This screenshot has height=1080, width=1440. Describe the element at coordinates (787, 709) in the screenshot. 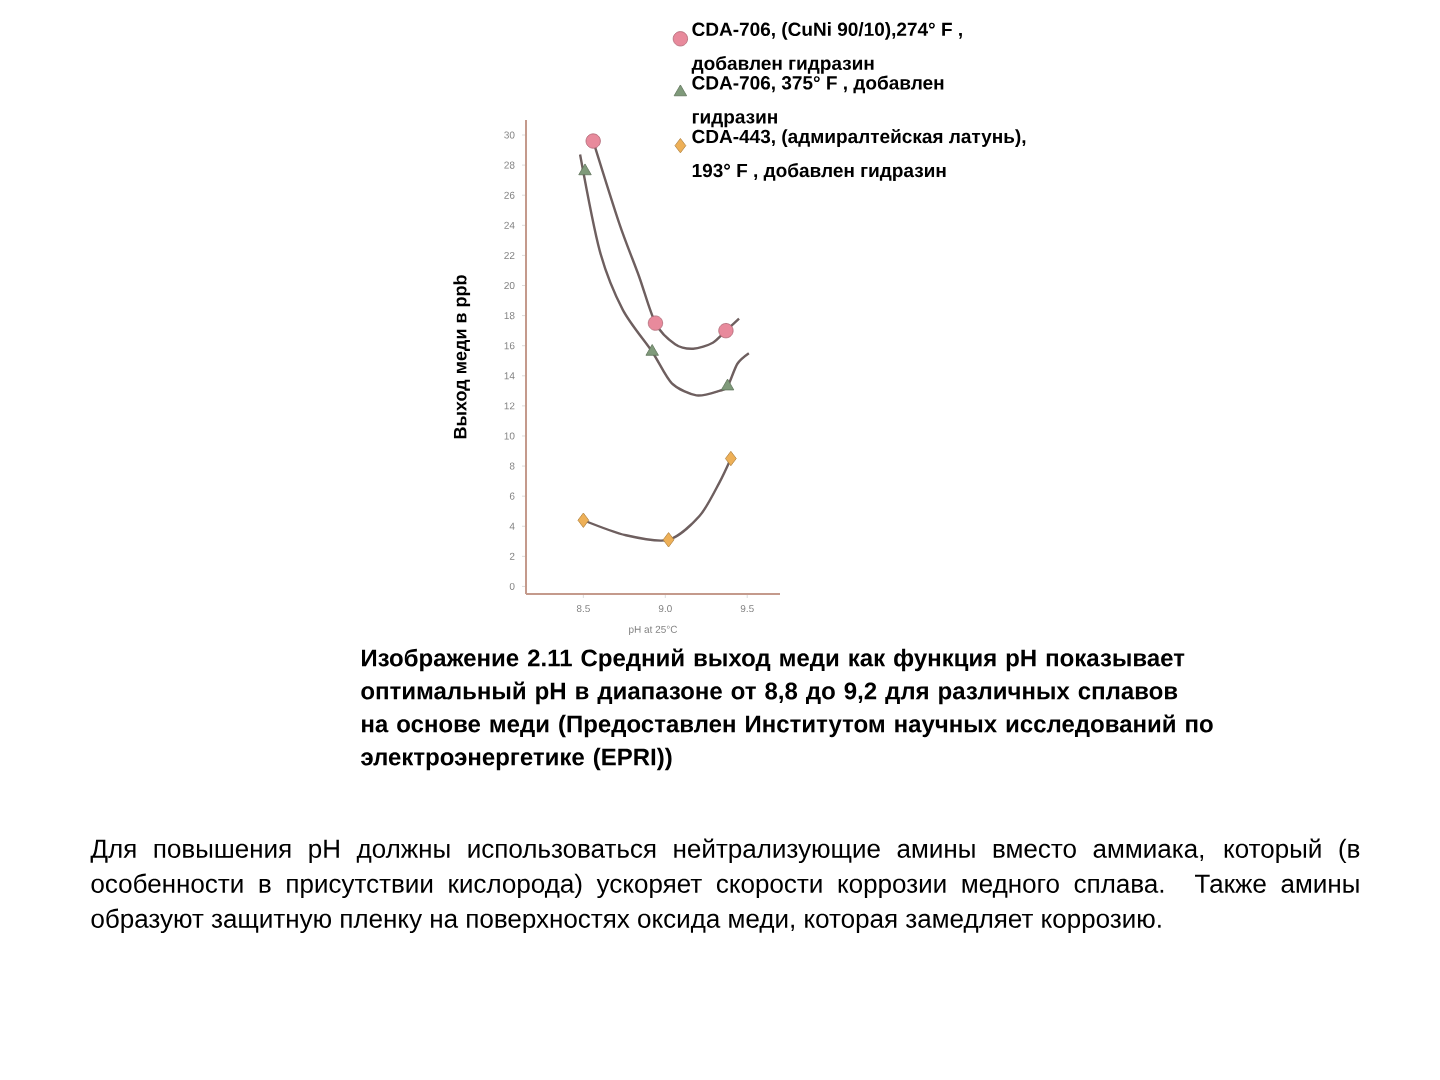

I see `text: Изображение 2.11 Средний выход меди как функция pH показывает оптимальный pH в диапазоне от 8,8 до 9,2 для различных сплавов на основе меди (Предоставлен Институтом научных исследований по электроэнергетике (EPRI))` at that location.